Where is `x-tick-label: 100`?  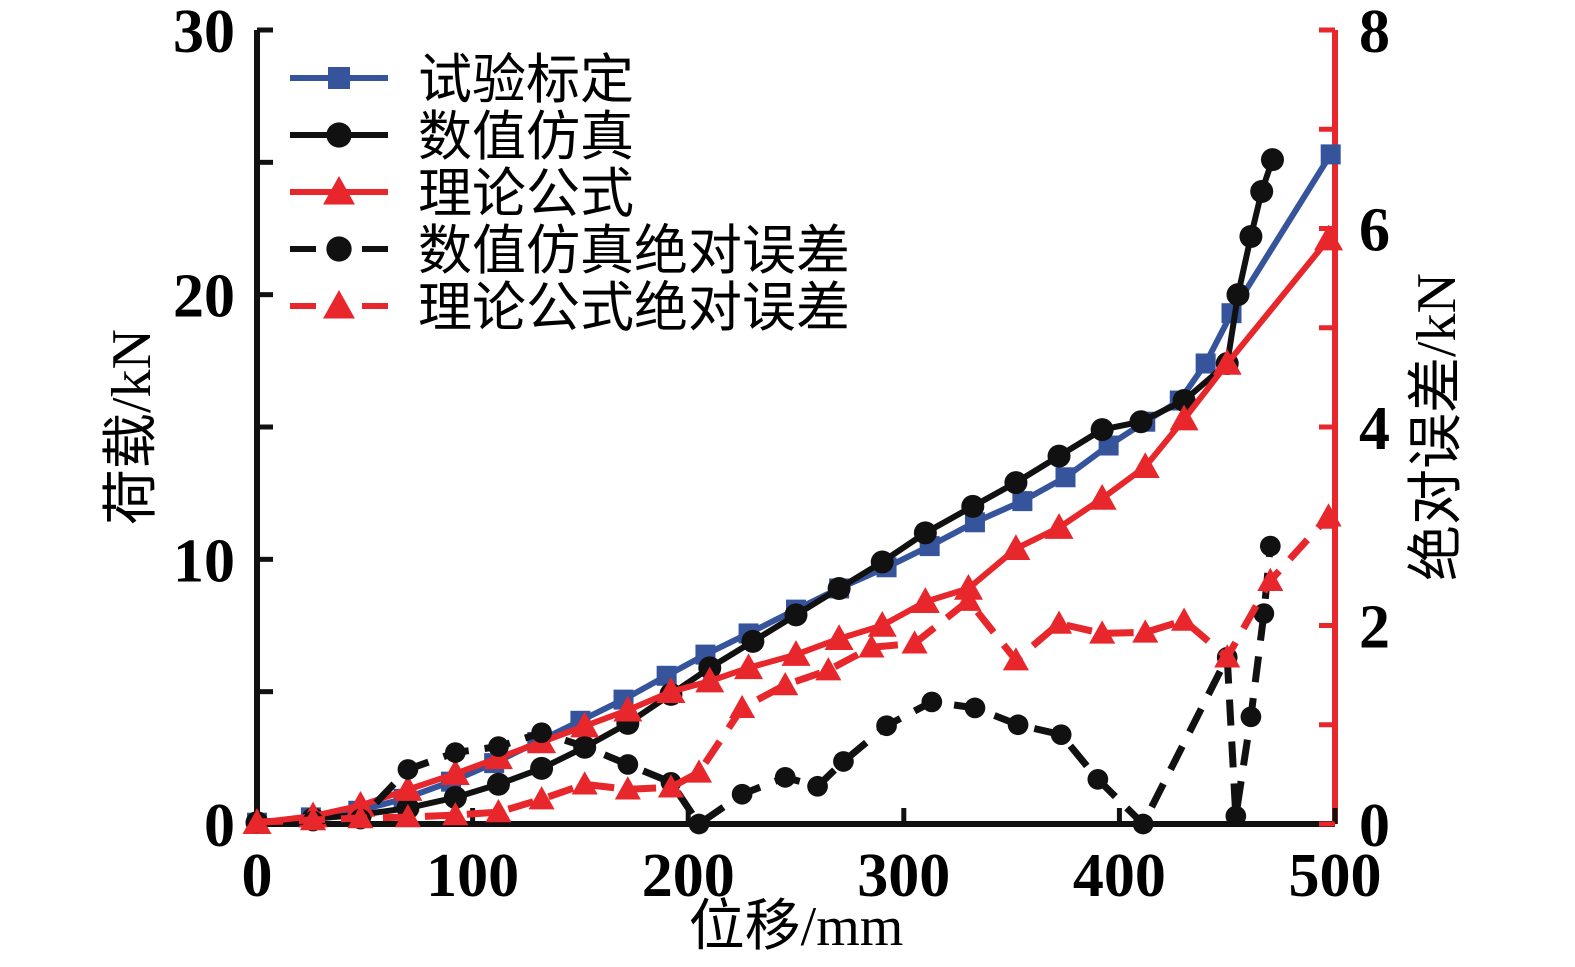
x-tick-label: 100 is located at coordinates (472, 876).